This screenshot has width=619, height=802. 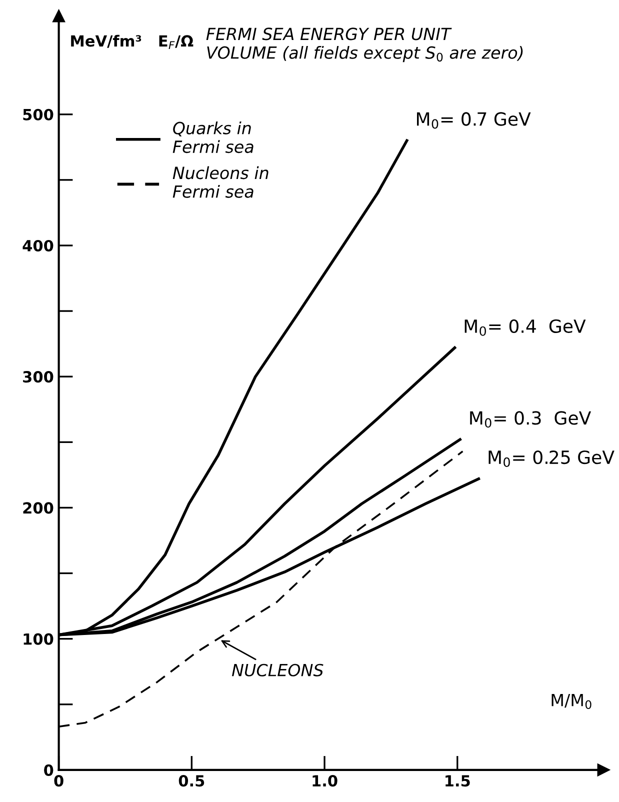 What do you see at coordinates (49, 770) in the screenshot?
I see `y-tick-label: 0` at bounding box center [49, 770].